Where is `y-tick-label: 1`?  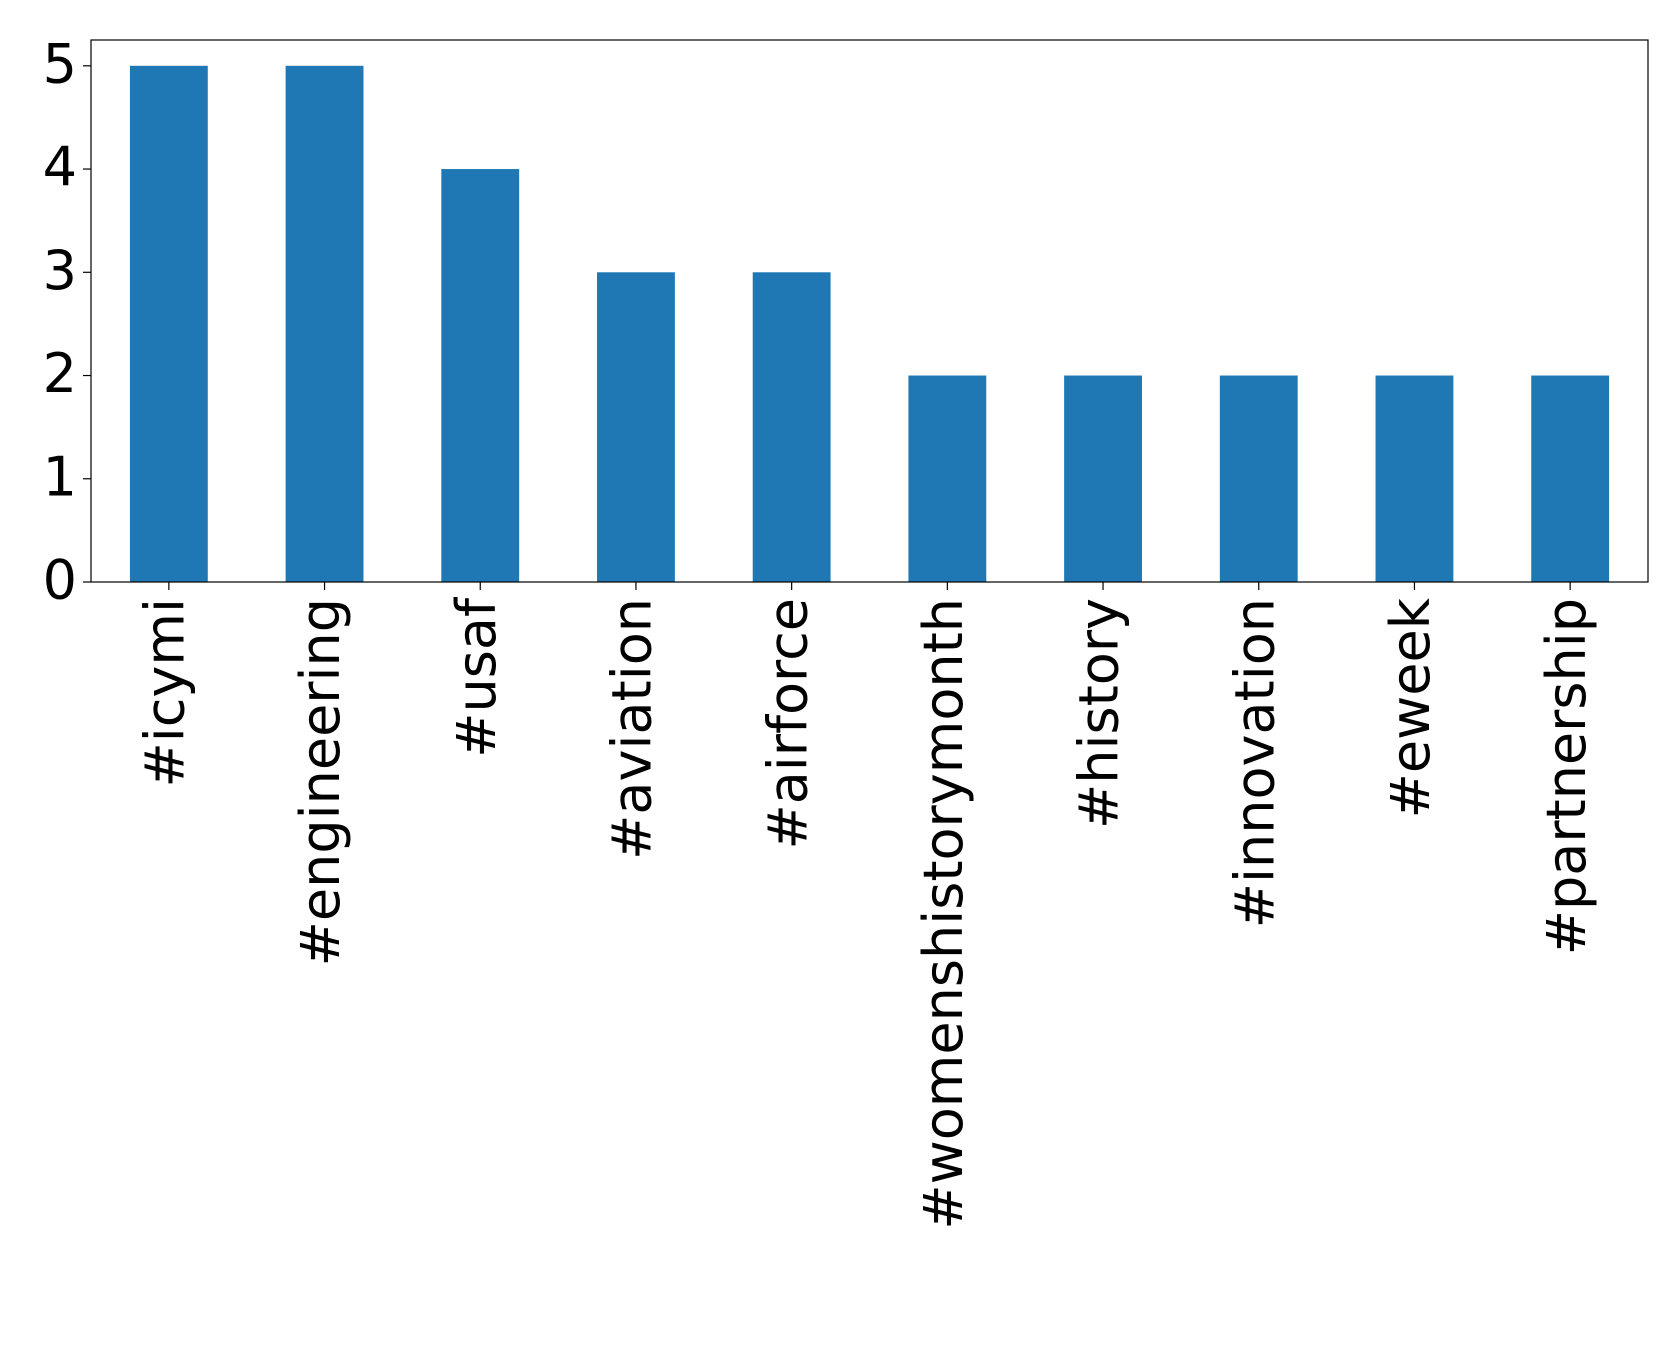 y-tick-label: 1 is located at coordinates (60, 476).